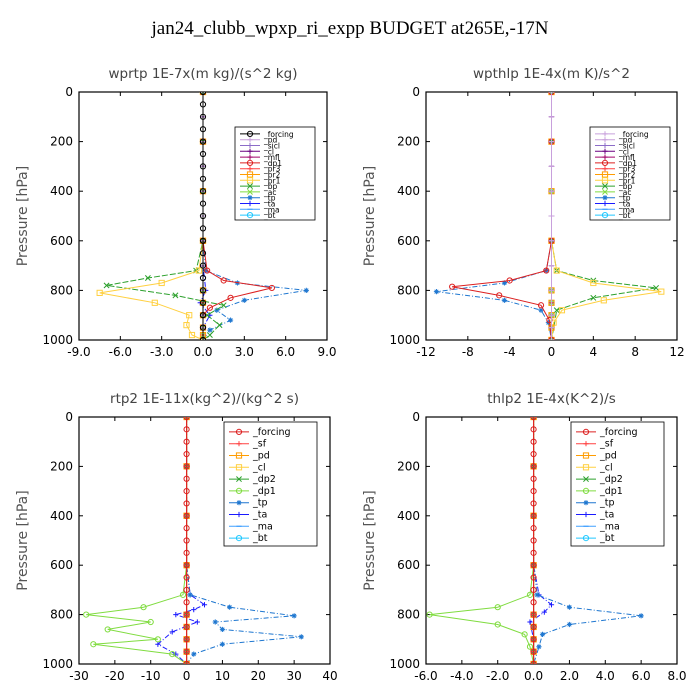 This screenshot has width=700, height=700. What do you see at coordinates (69, 417) in the screenshot?
I see `y-tick-label: 0` at bounding box center [69, 417].